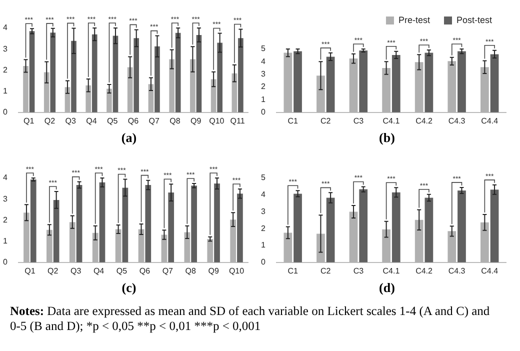  I want to click on text: Notes: Data are expressed as mean and SD of each variable on Lickert scales 1-4 (A and C) and 0-5 (B and D); *p < 0,05 **p < 0,01 ***p < 0,001, so click(250, 318).